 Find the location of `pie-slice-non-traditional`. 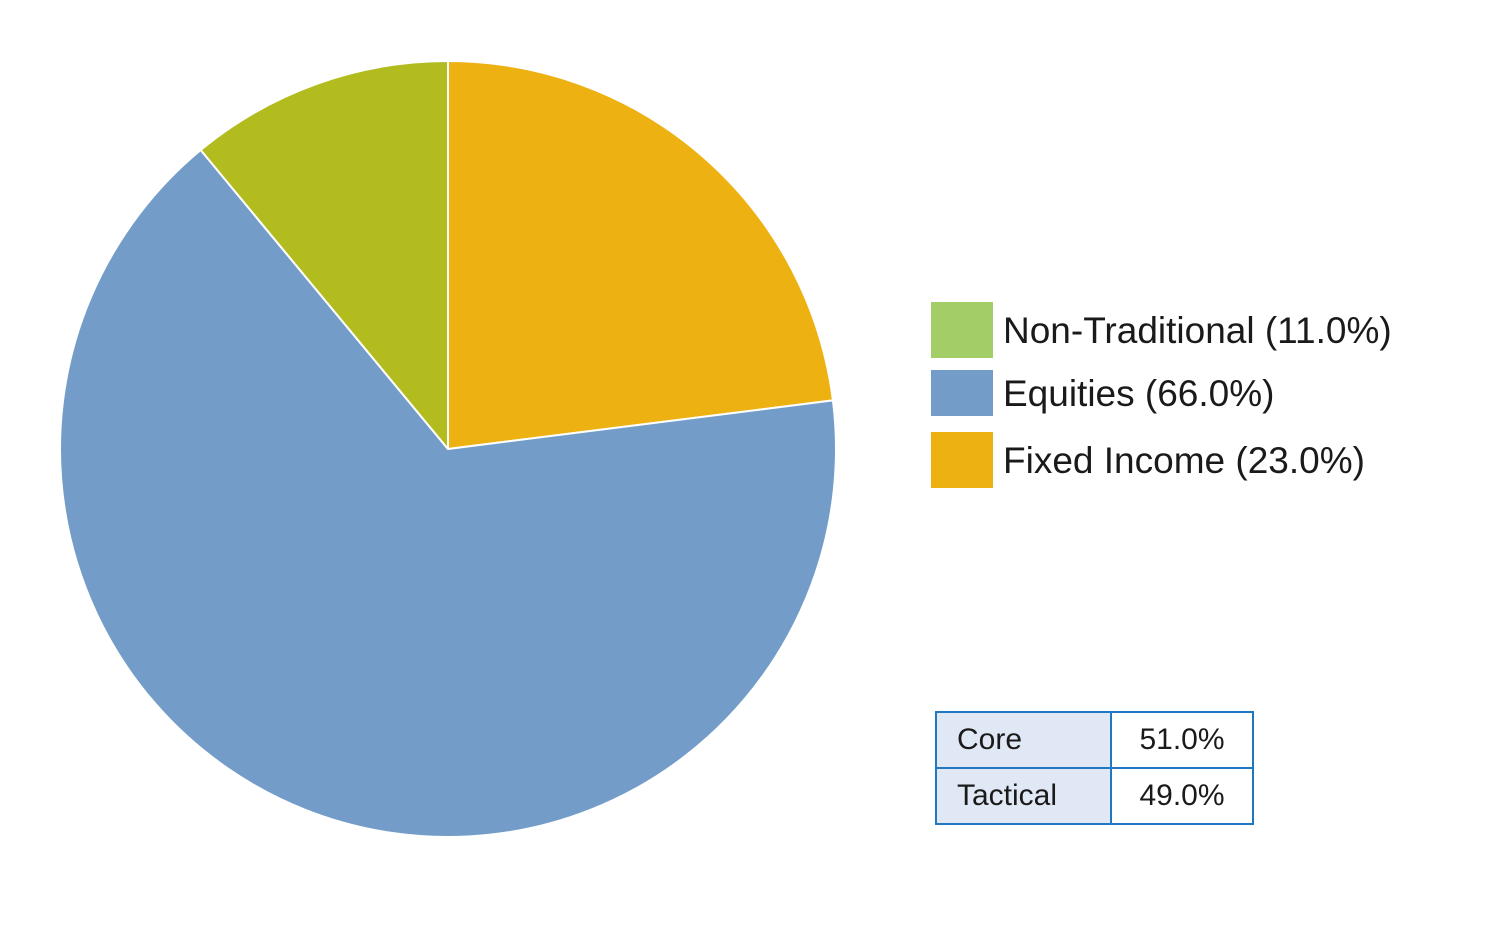

pie-slice-non-traditional is located at coordinates (324, 255).